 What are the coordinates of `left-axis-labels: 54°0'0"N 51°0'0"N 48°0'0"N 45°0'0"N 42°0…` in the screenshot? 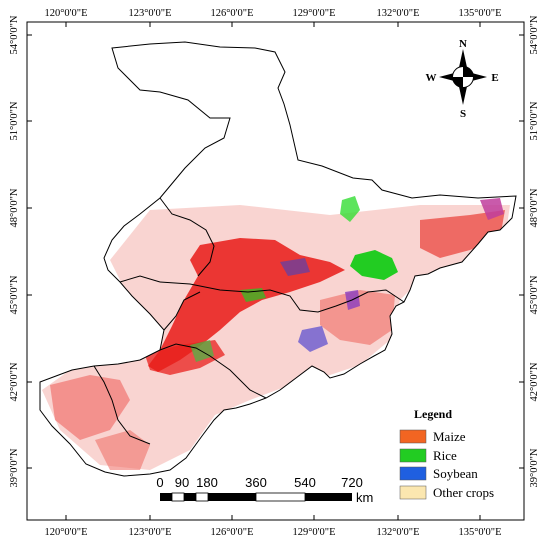 It's located at (14, 251).